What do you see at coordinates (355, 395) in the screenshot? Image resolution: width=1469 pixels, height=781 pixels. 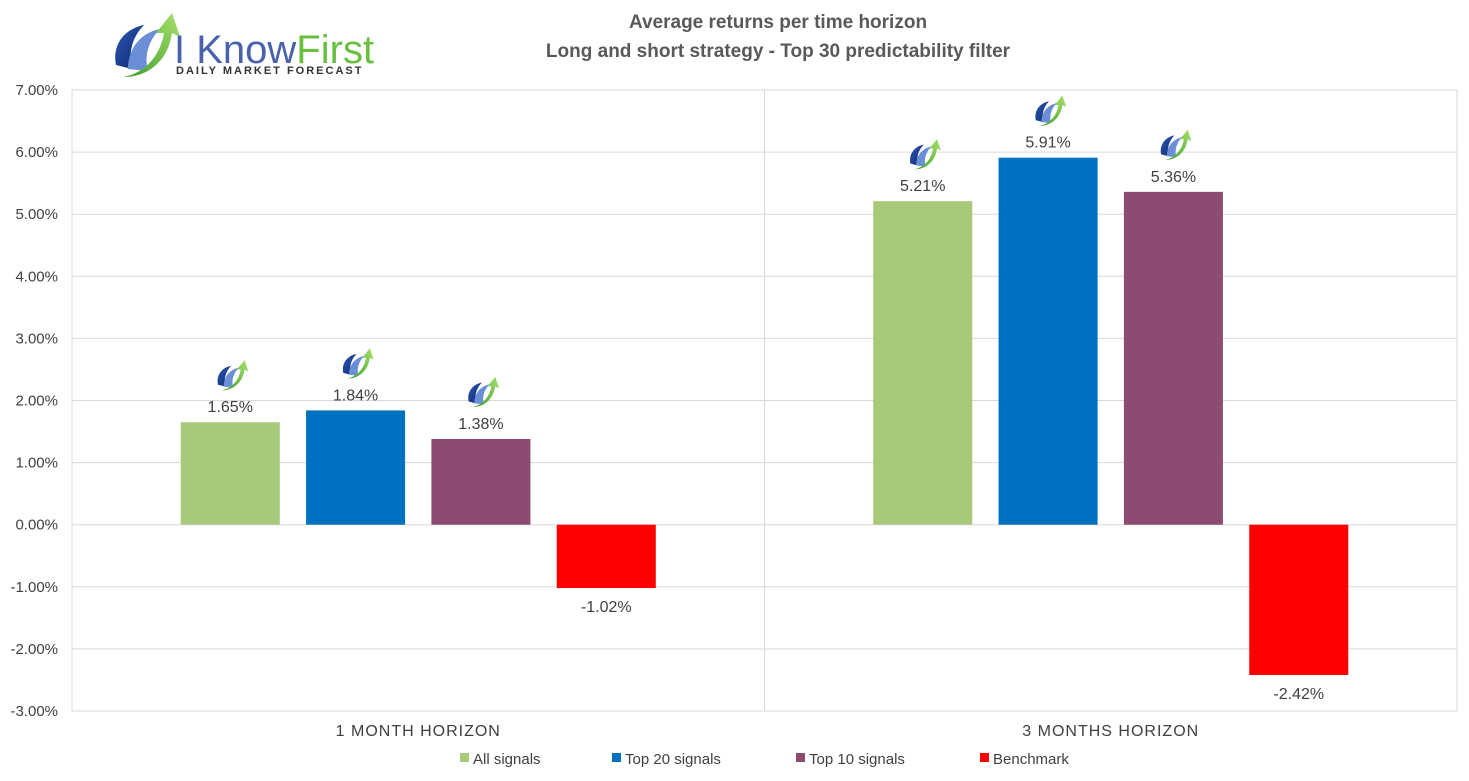 I see `data-label: 1.84%` at bounding box center [355, 395].